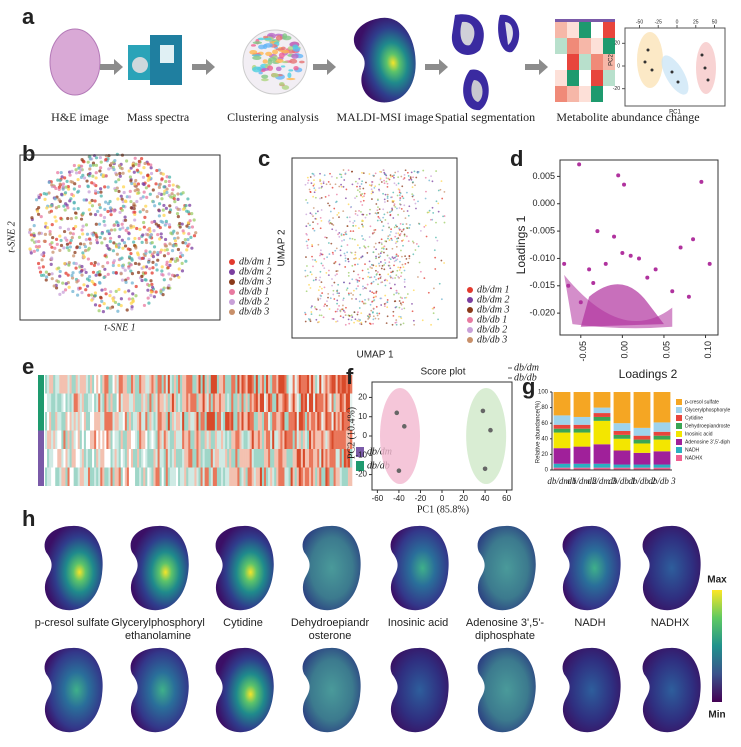 This screenshot has height=747, width=741. I want to click on heatmap, so click(195, 430).